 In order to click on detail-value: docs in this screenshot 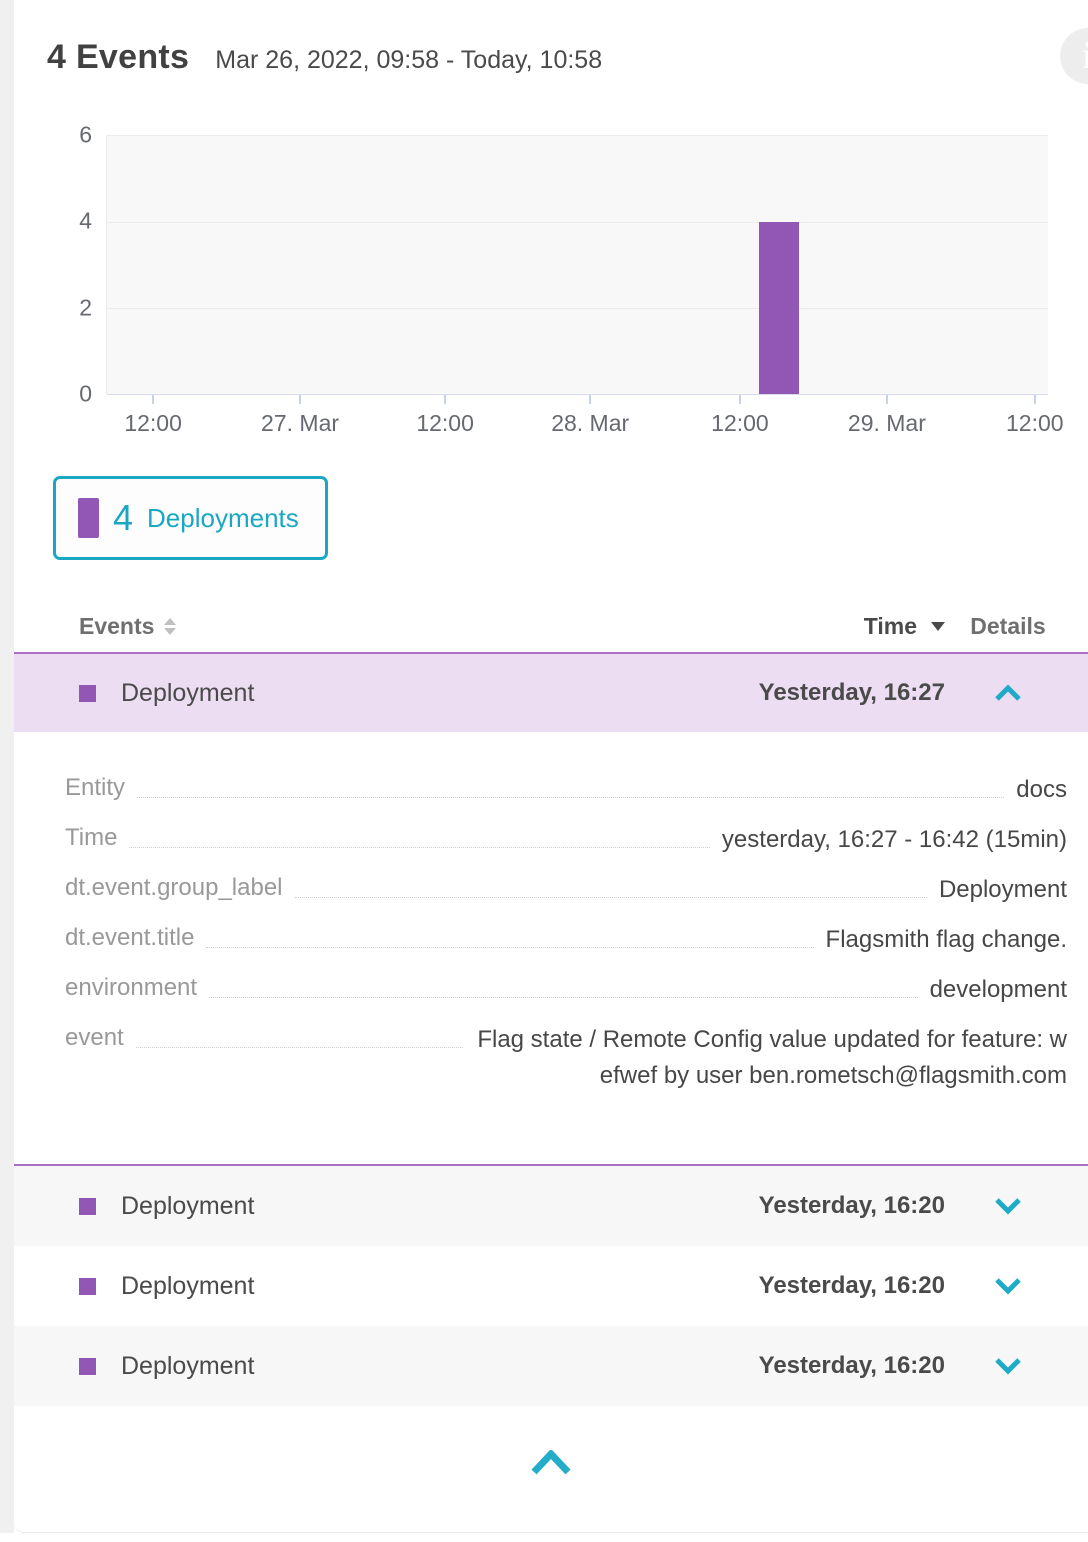, I will do `click(1041, 789)`.